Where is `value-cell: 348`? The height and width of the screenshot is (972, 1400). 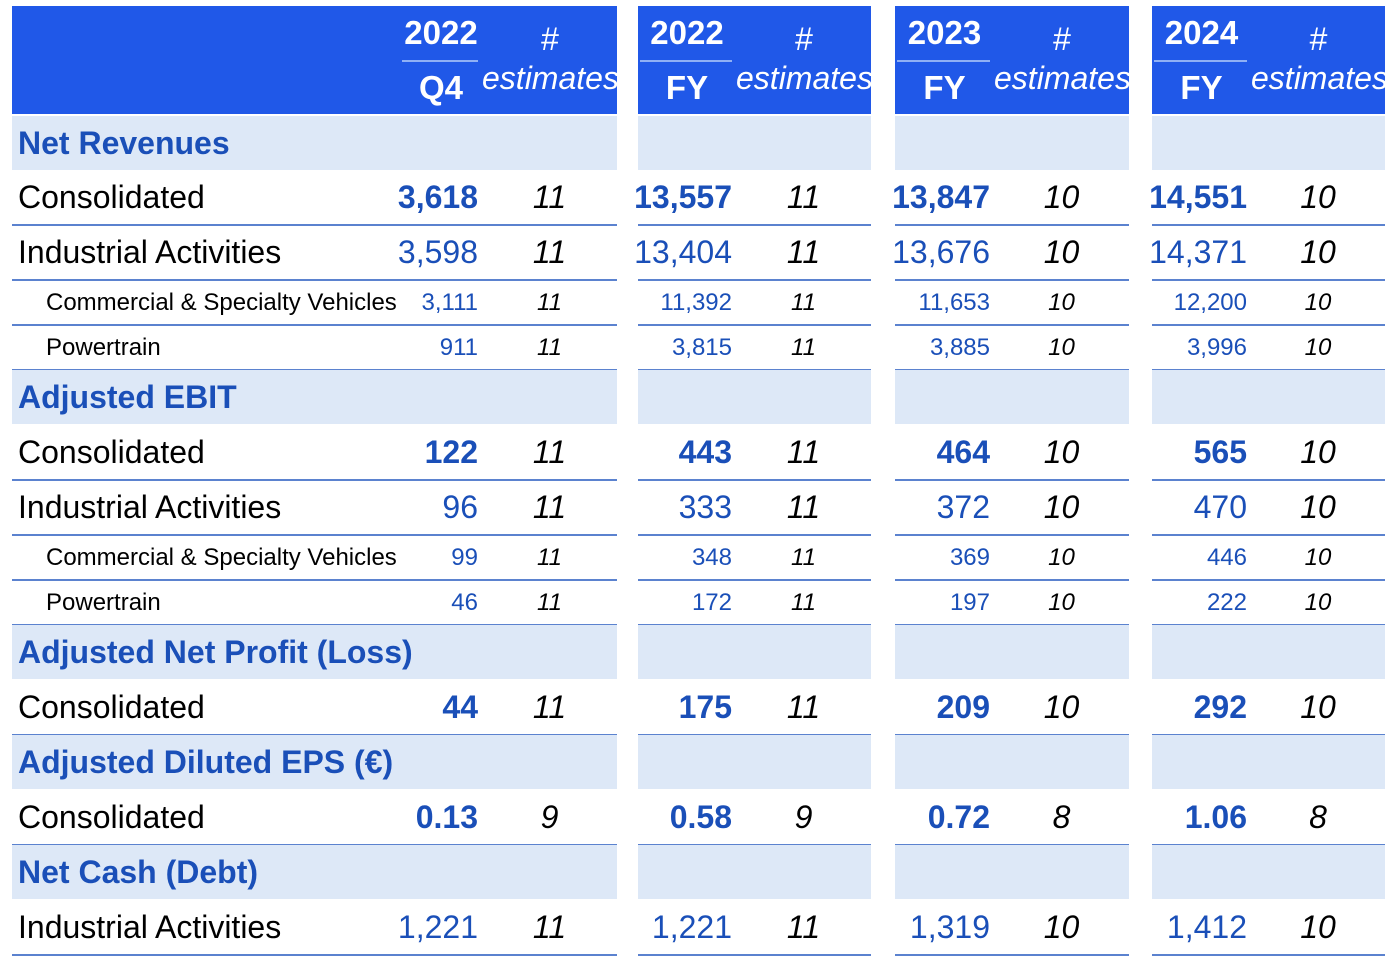 value-cell: 348 is located at coordinates (711, 557).